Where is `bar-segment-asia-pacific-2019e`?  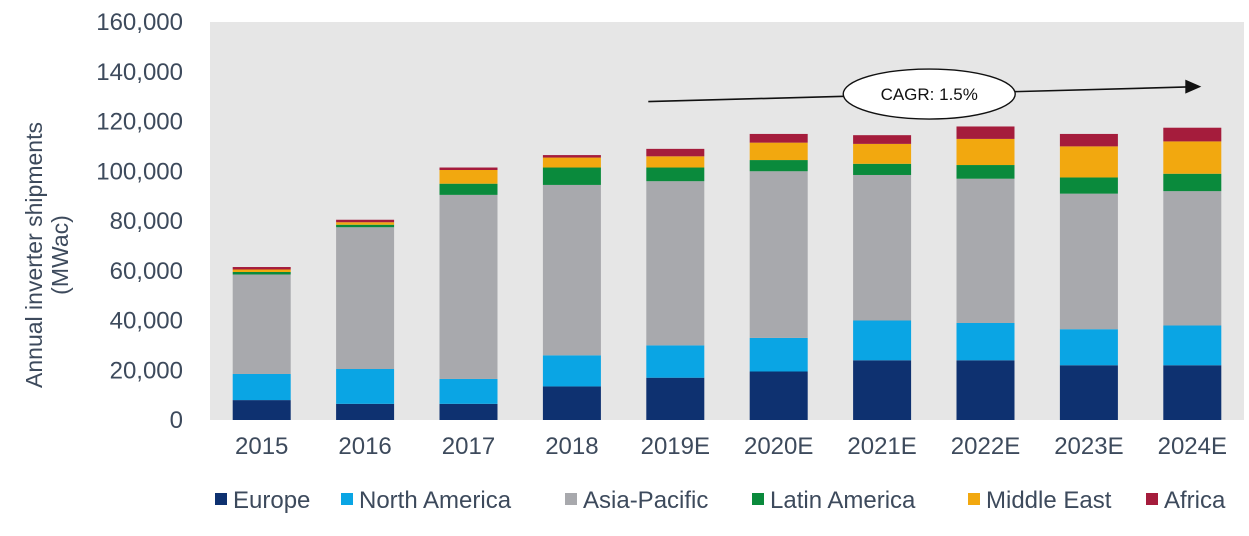
bar-segment-asia-pacific-2019e is located at coordinates (675, 263).